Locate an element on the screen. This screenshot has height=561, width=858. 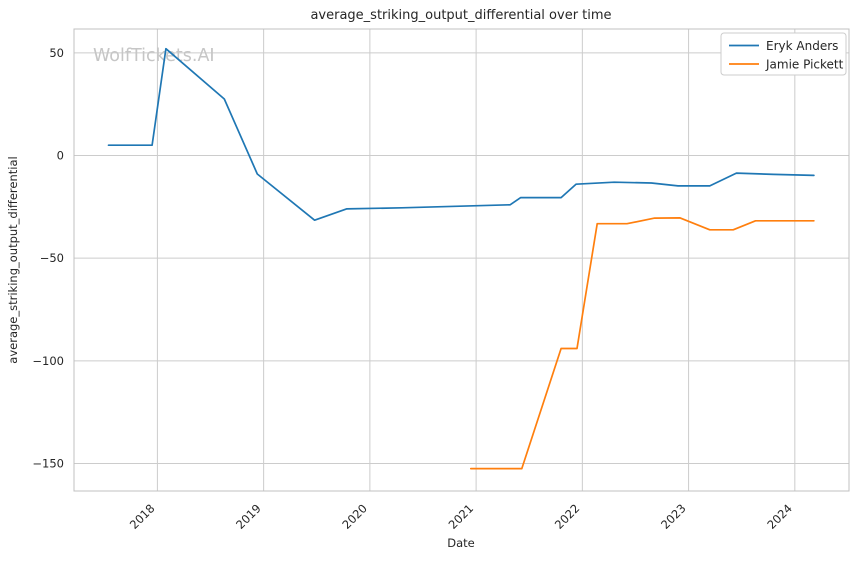
x-tick-label: 2020 is located at coordinates (354, 516).